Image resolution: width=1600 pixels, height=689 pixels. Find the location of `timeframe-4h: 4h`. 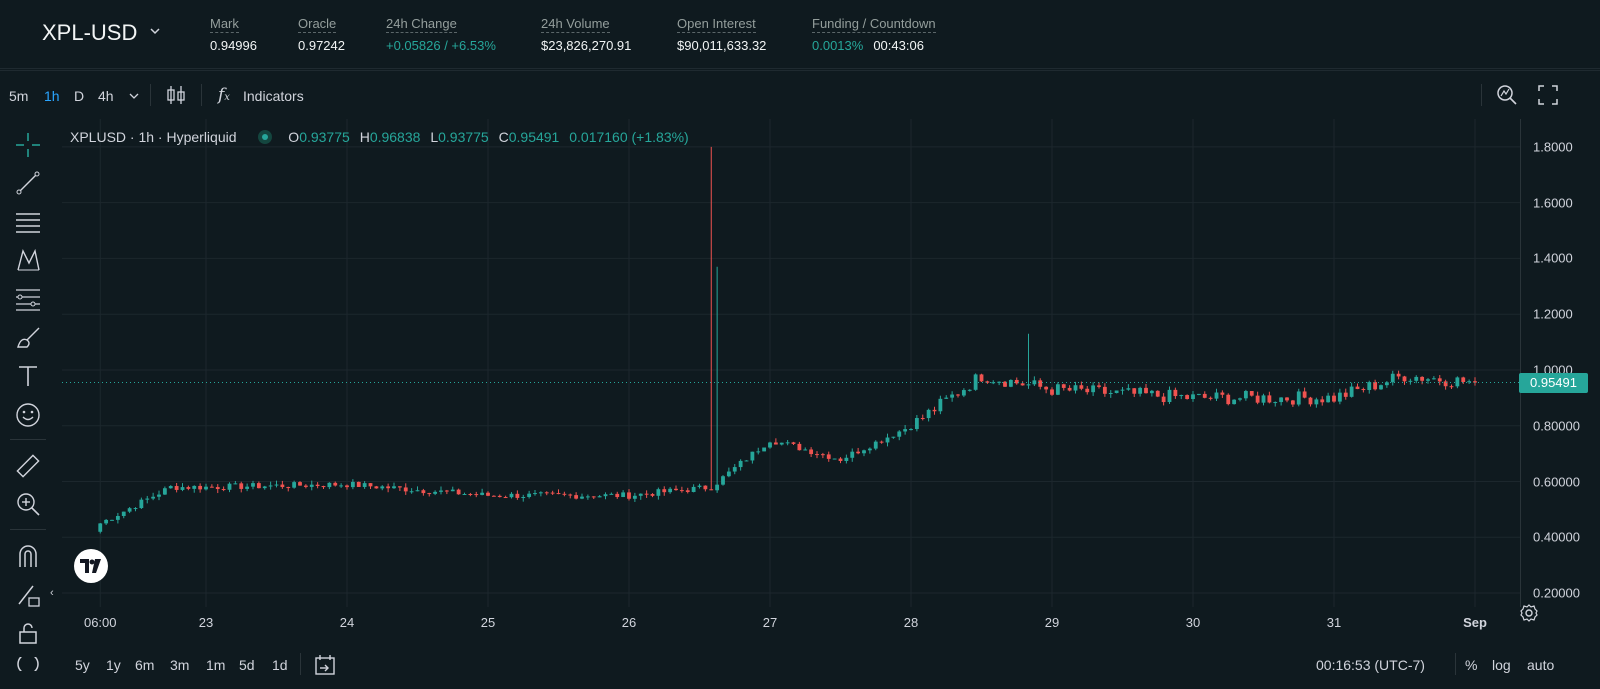

timeframe-4h: 4h is located at coordinates (106, 96).